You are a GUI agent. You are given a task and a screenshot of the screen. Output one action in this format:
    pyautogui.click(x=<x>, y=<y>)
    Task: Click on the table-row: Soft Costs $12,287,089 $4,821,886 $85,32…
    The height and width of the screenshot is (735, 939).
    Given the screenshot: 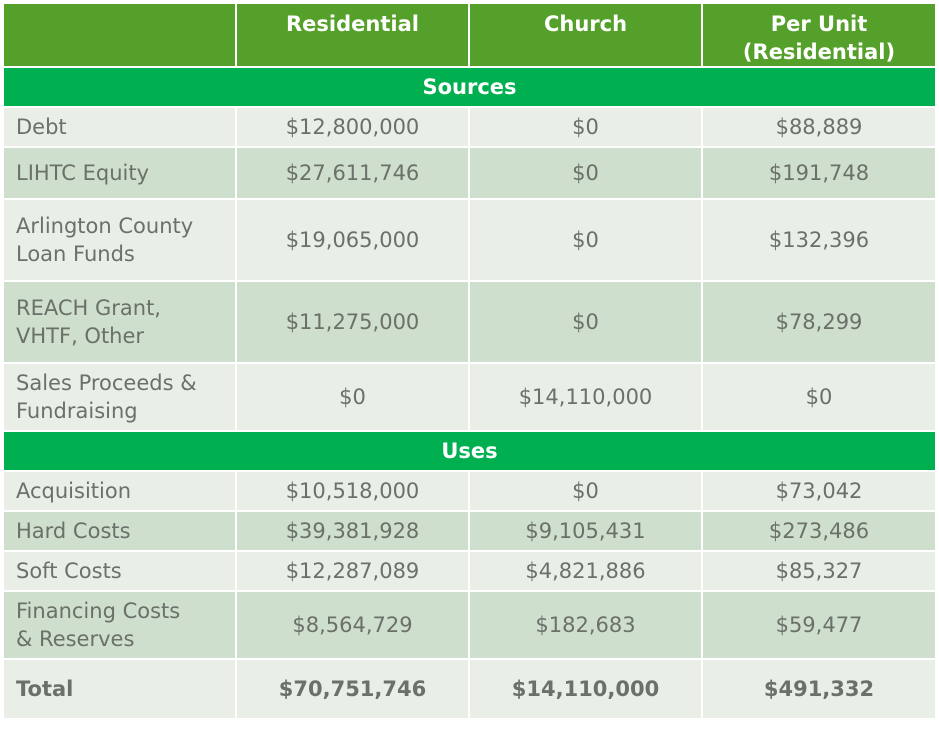 What is the action you would take?
    pyautogui.click(x=469, y=571)
    